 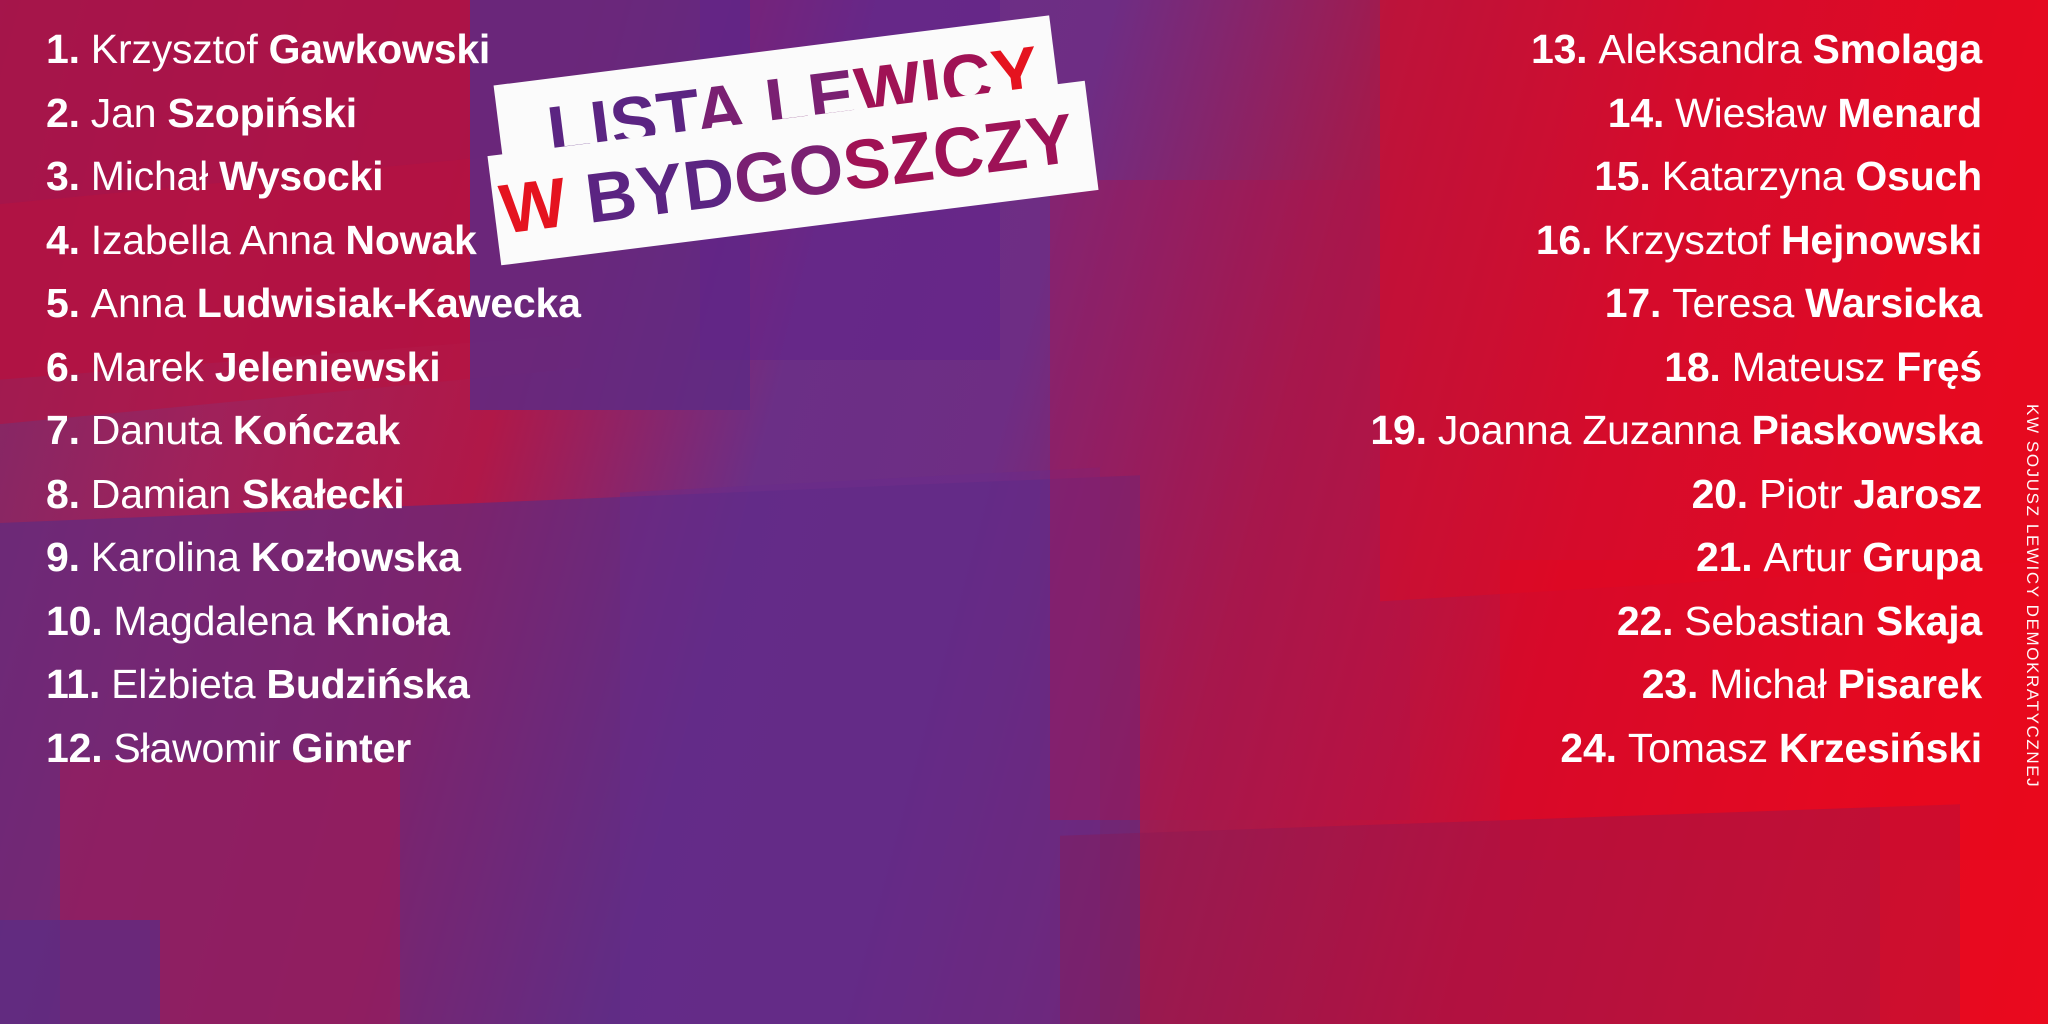 I want to click on candidate-number: 19., so click(x=1398, y=430).